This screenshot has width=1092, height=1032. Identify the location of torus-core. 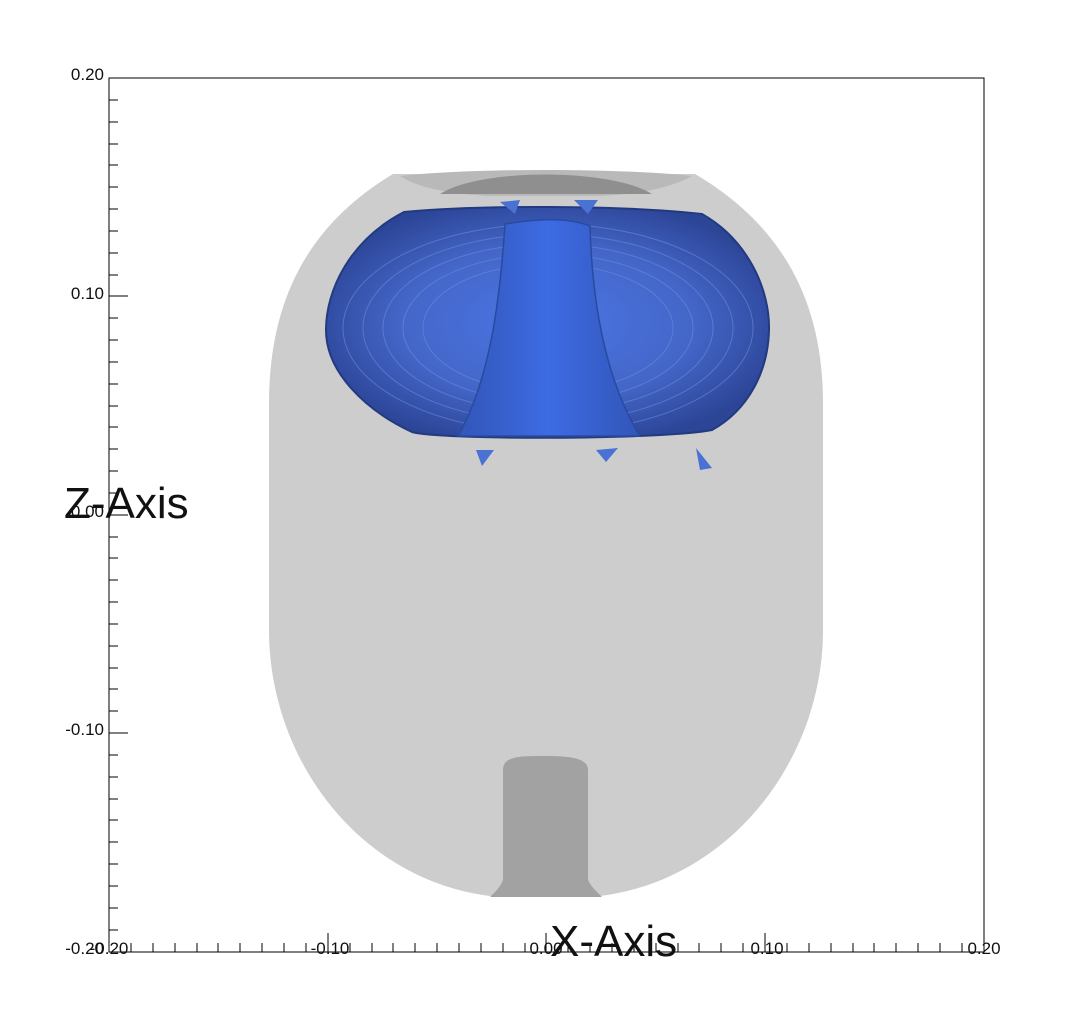
(549, 328).